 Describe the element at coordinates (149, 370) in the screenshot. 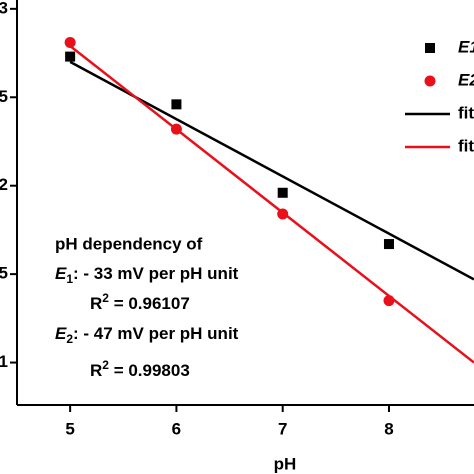

I see `text: = 0.99803` at that location.